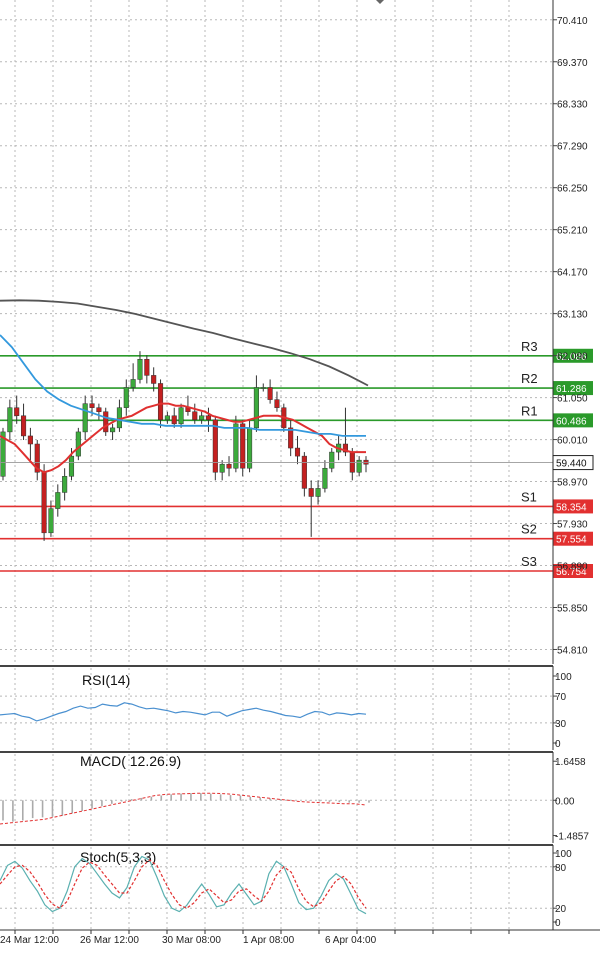 The width and height of the screenshot is (600, 954). Describe the element at coordinates (558, 923) in the screenshot. I see `stoch-tick-label: 0` at that location.